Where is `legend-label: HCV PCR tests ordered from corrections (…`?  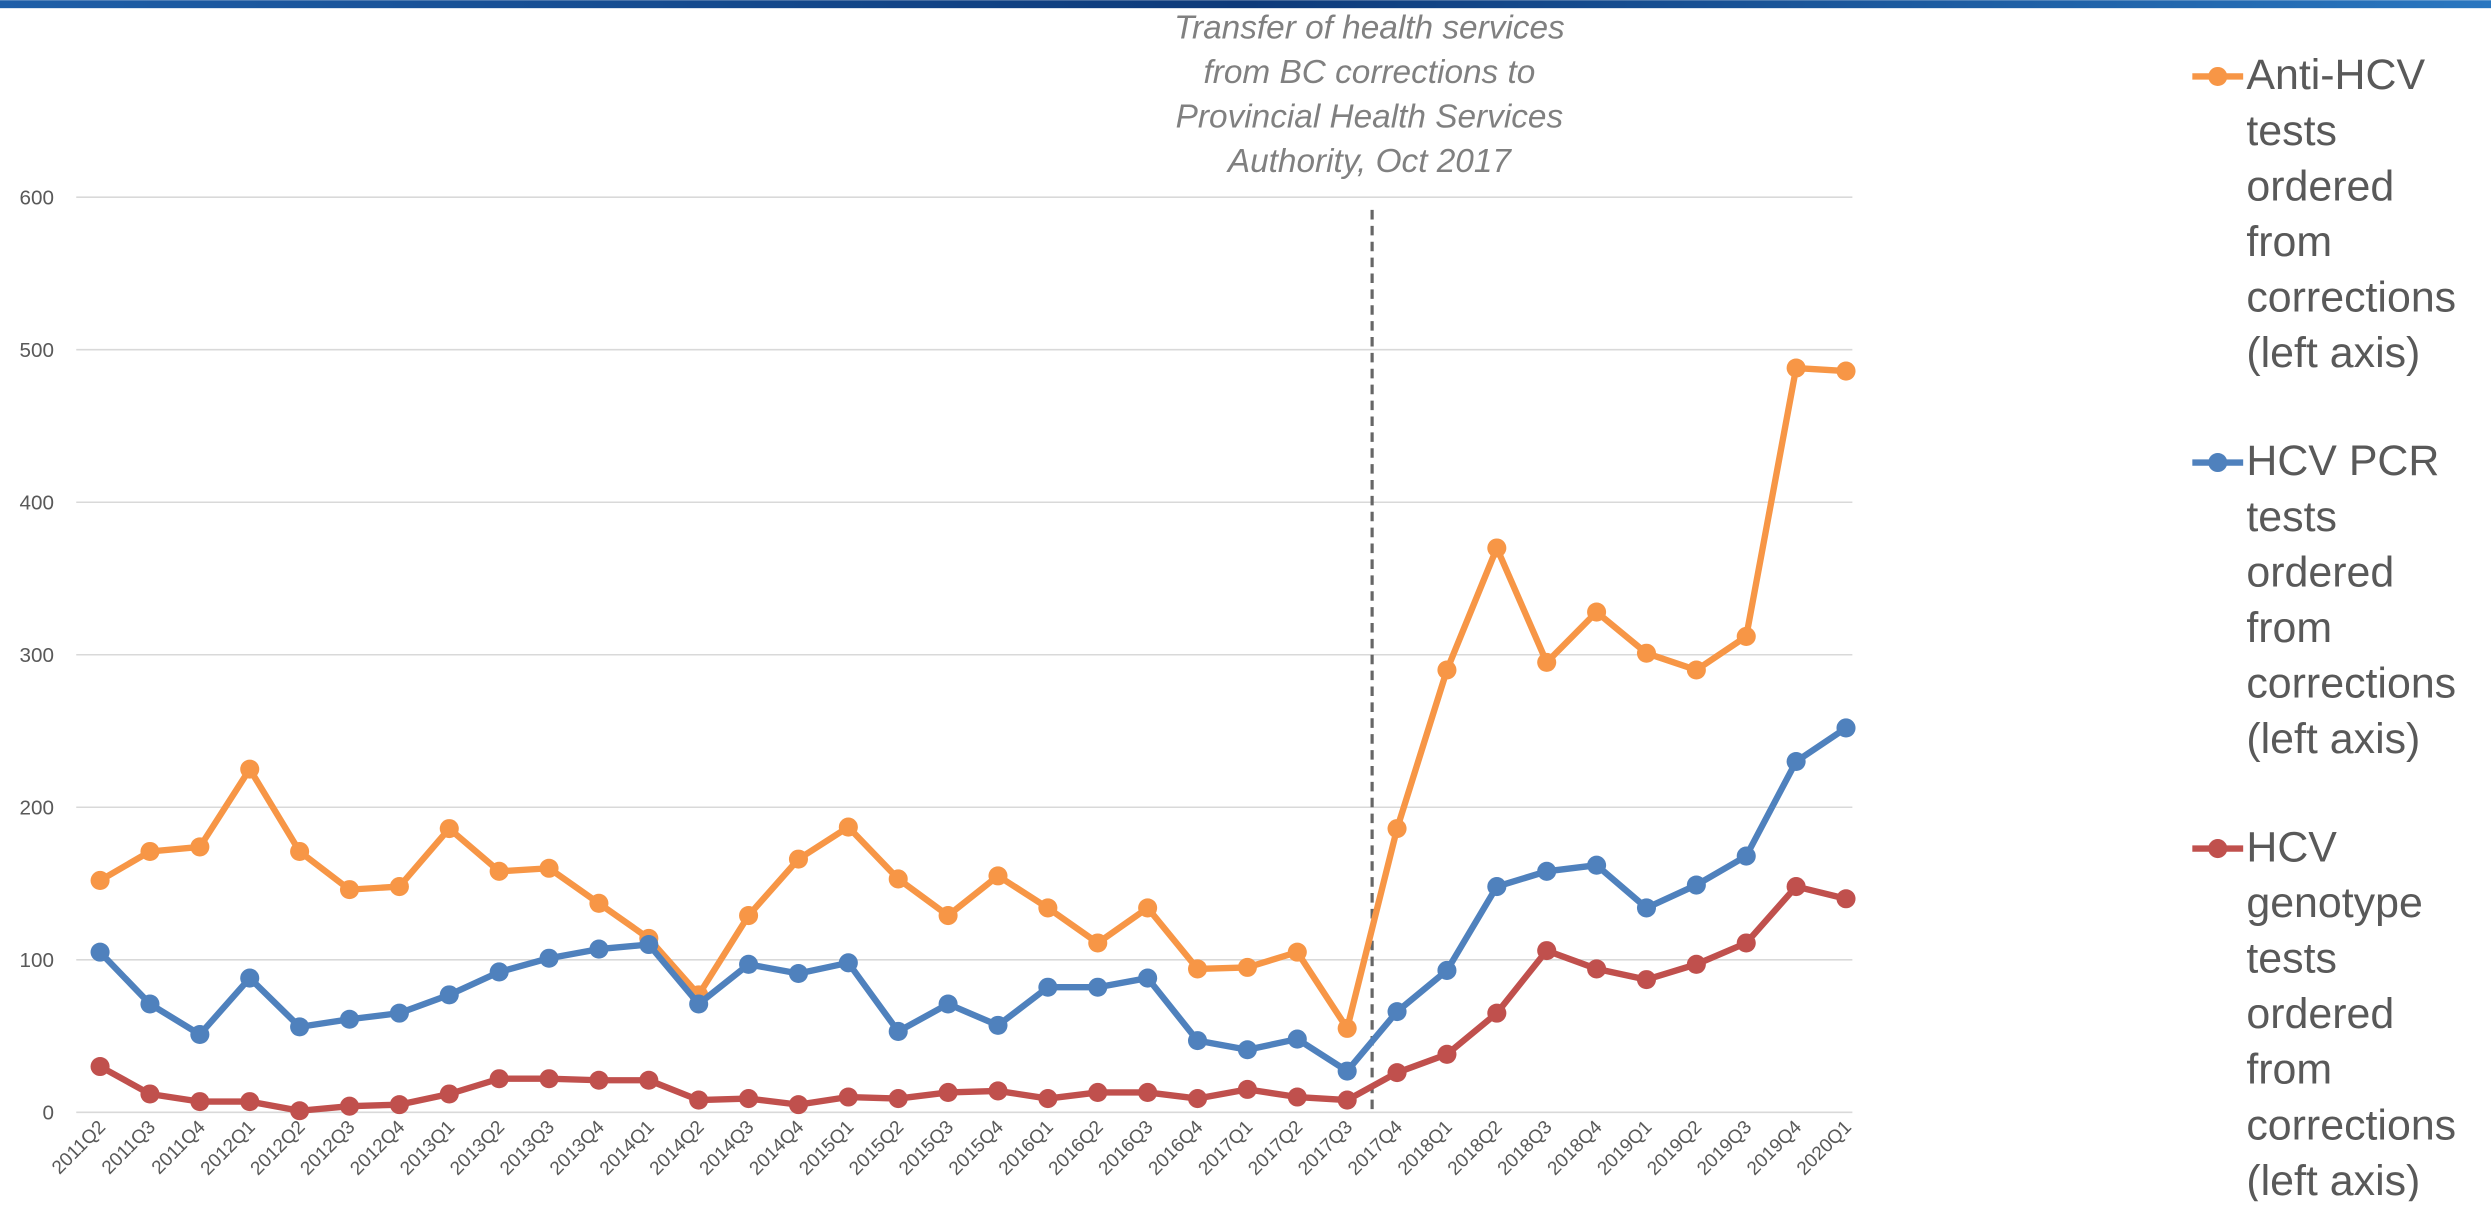
legend-label: HCV PCR tests ordered from corrections (… is located at coordinates (2351, 600).